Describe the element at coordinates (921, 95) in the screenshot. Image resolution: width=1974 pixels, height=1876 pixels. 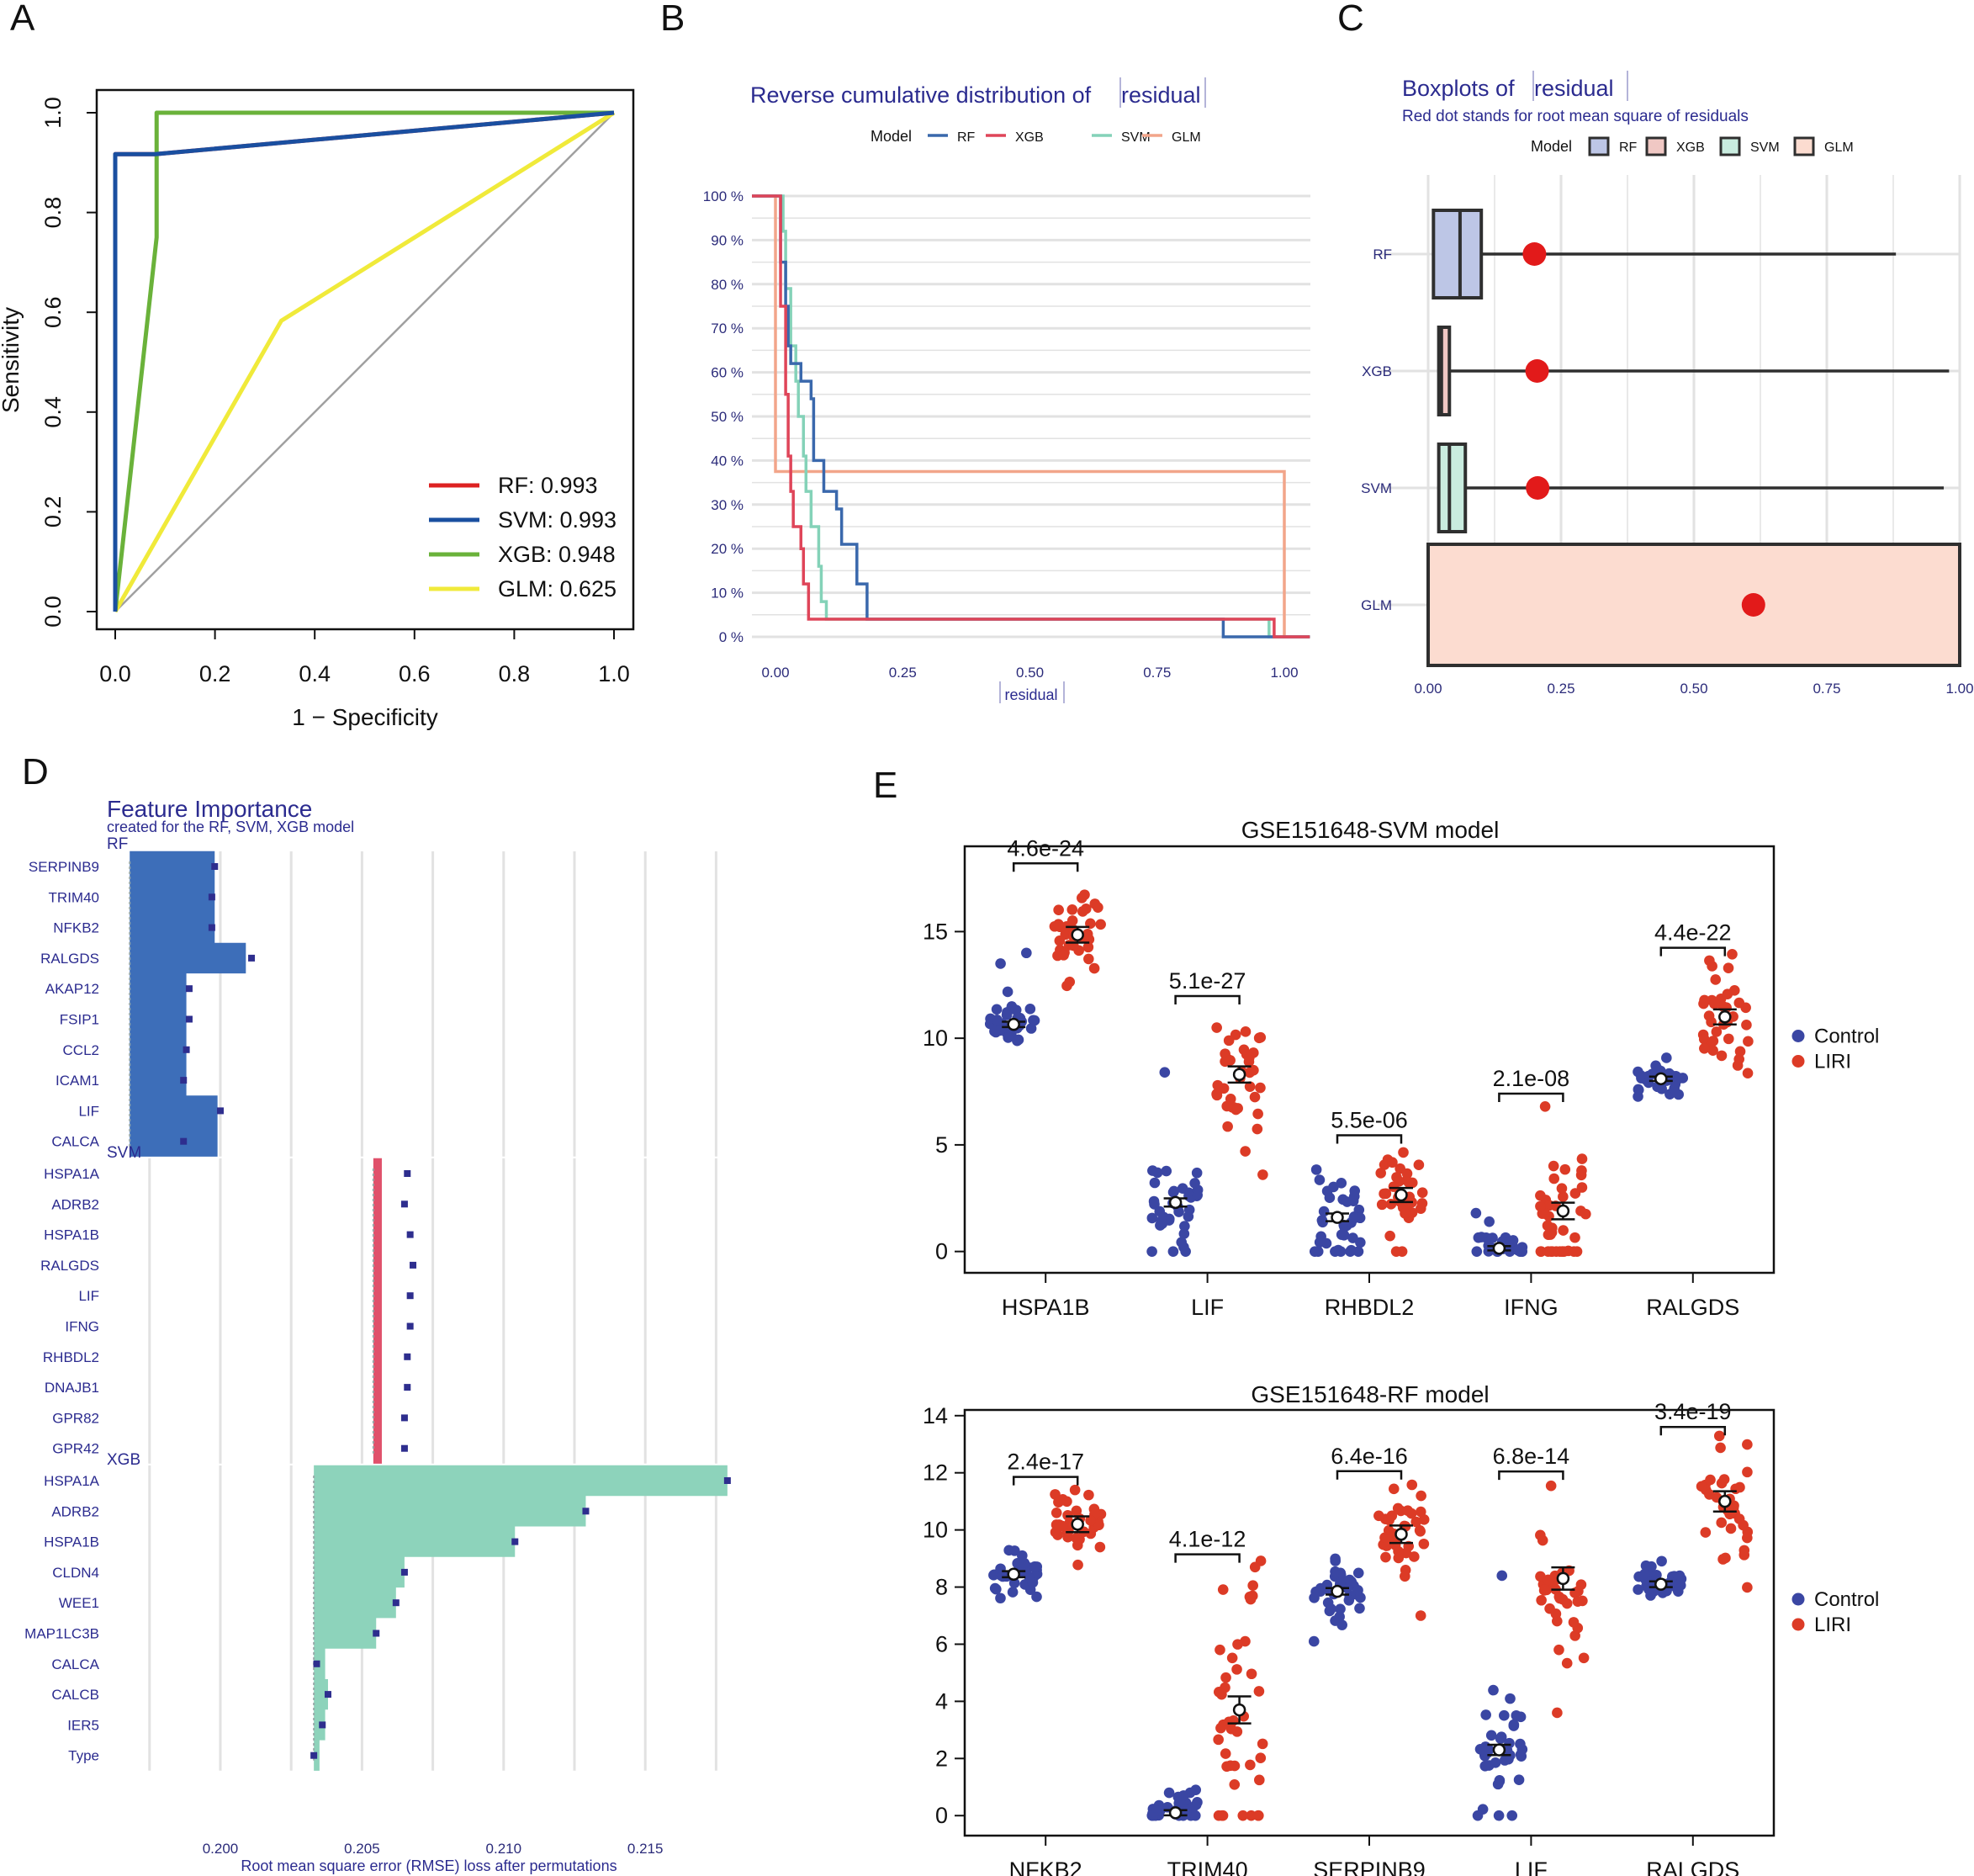
I see `cdf-title: Reverse cumulative distribution of` at that location.